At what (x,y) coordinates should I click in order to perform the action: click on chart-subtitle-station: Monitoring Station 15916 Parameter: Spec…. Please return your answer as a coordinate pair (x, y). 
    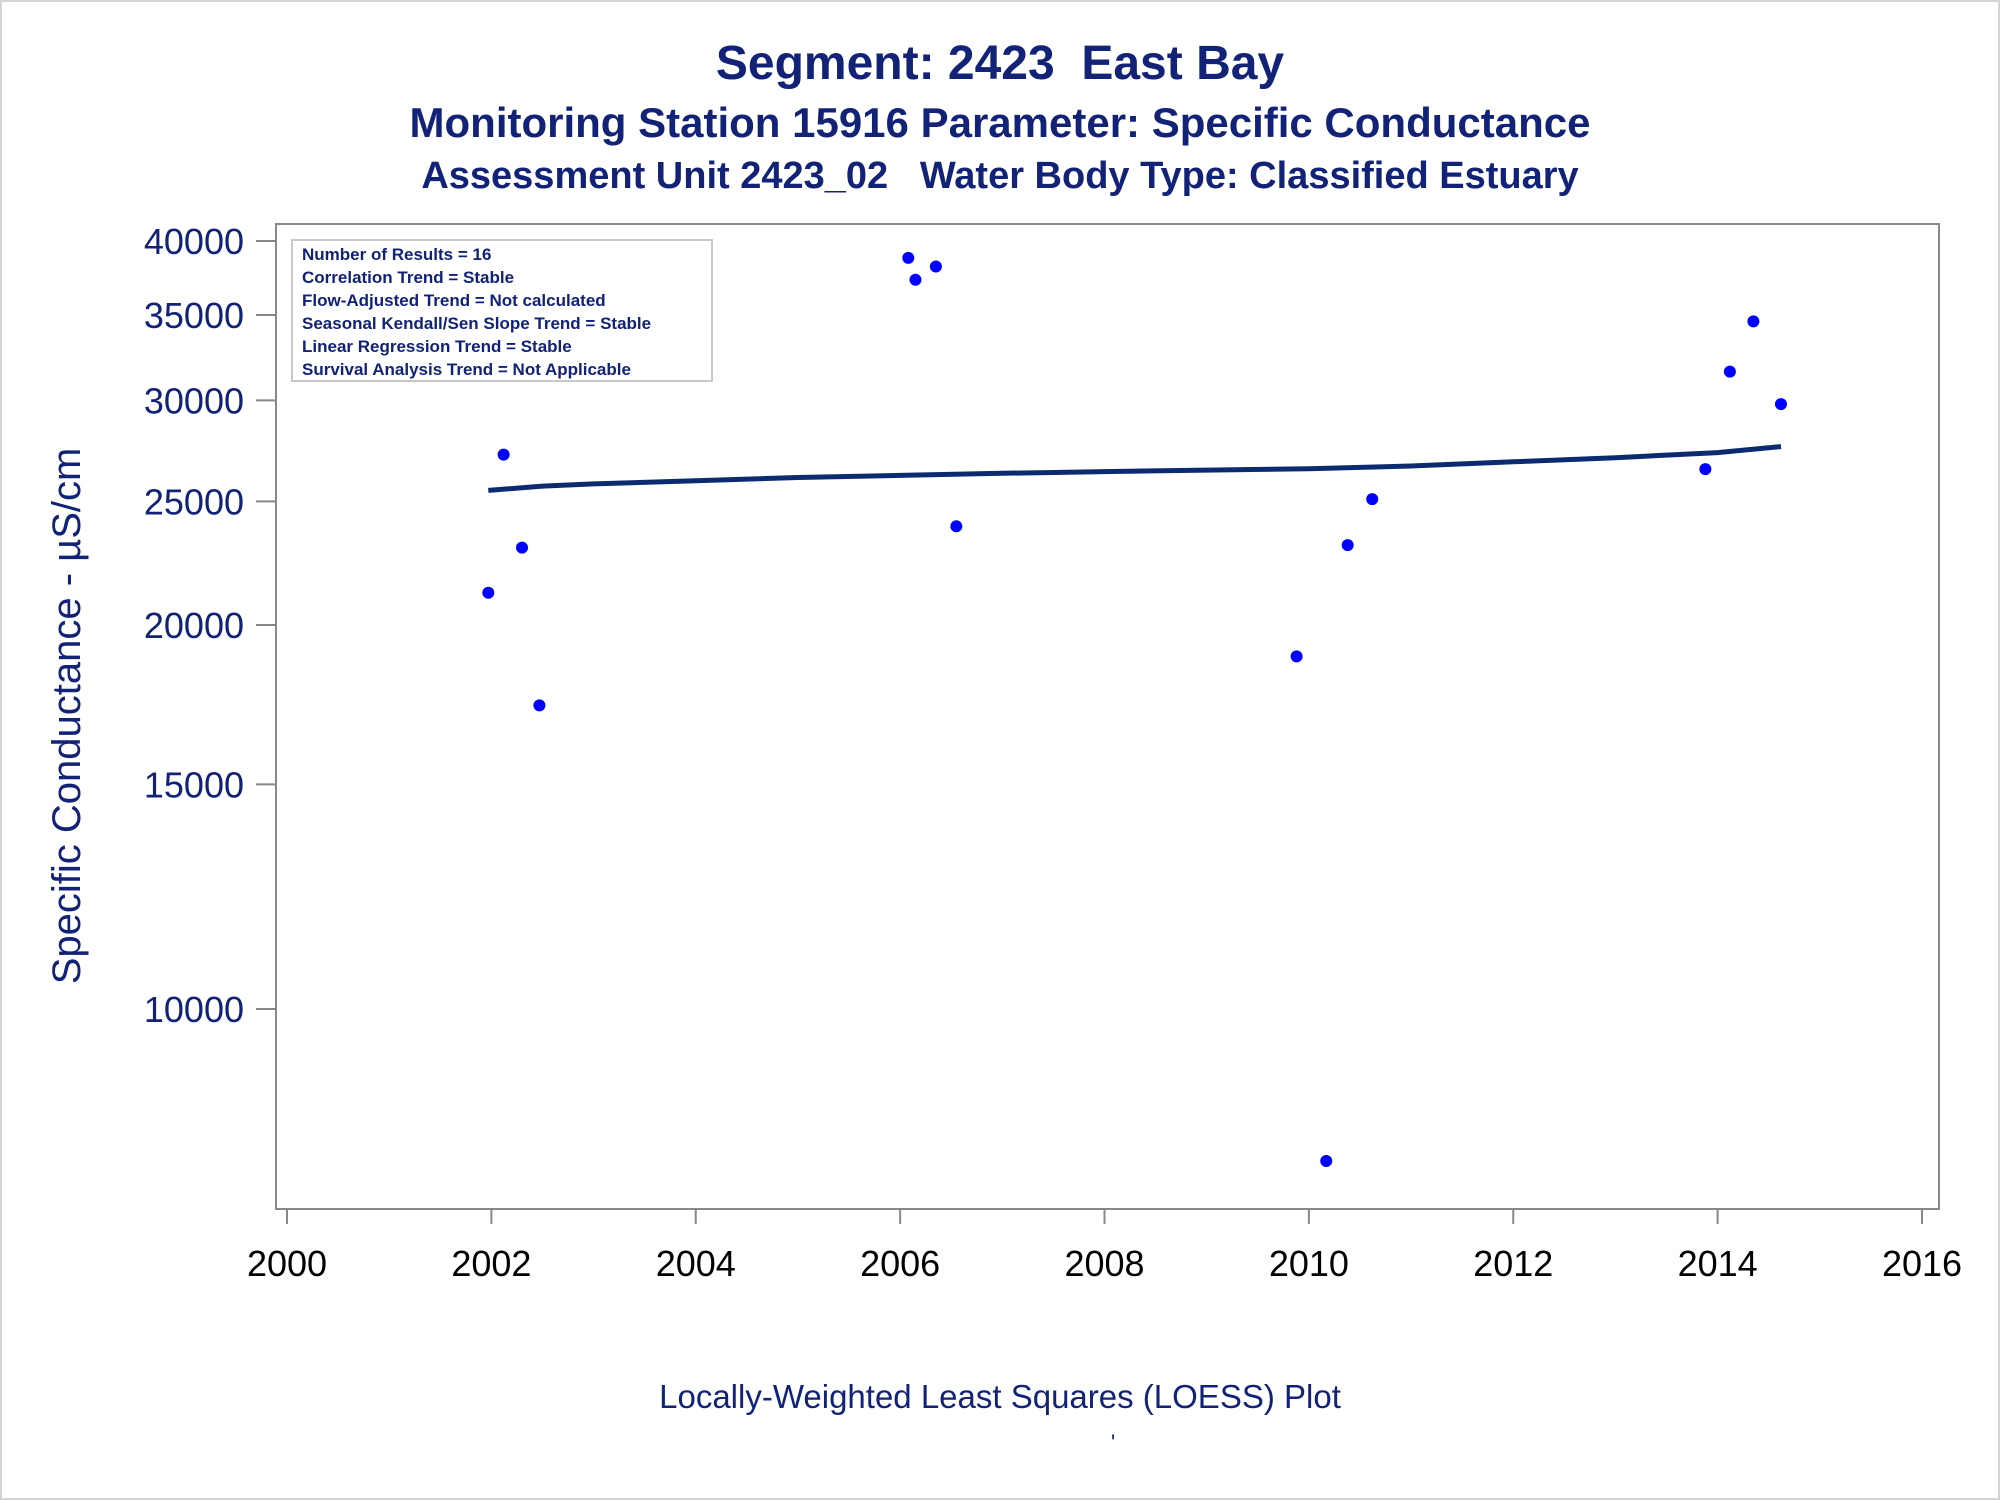
    Looking at the image, I should click on (1000, 122).